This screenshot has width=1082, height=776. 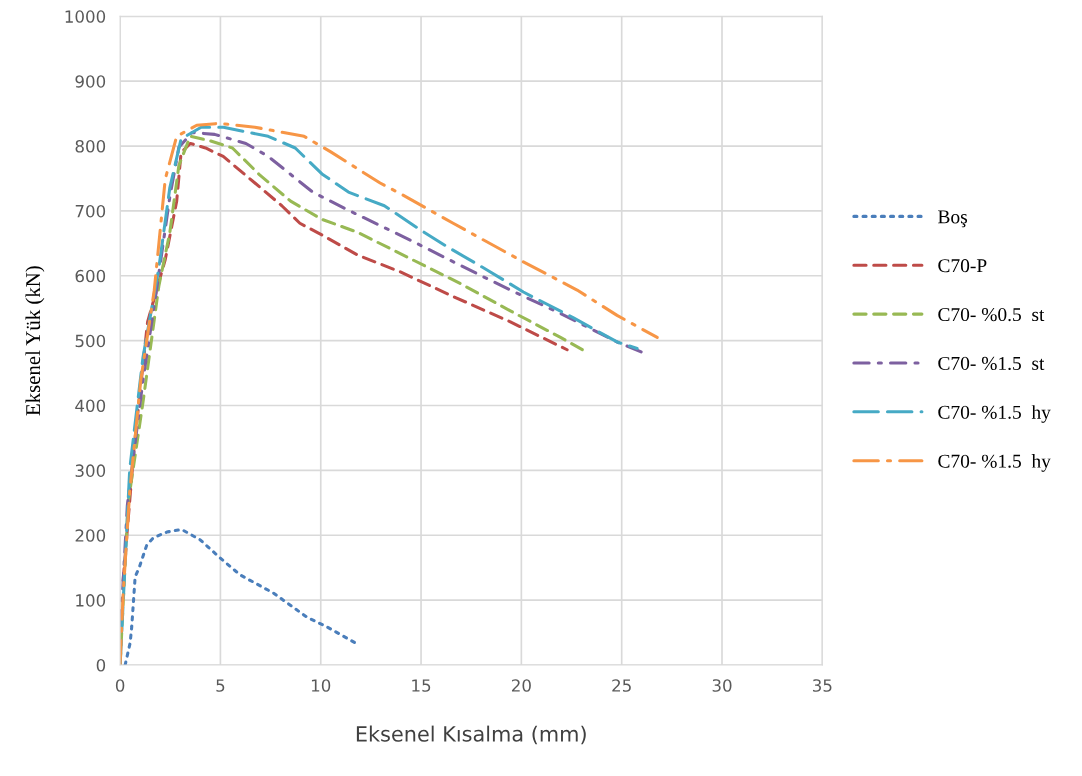 What do you see at coordinates (90, 276) in the screenshot?
I see `y-tick-label: 600` at bounding box center [90, 276].